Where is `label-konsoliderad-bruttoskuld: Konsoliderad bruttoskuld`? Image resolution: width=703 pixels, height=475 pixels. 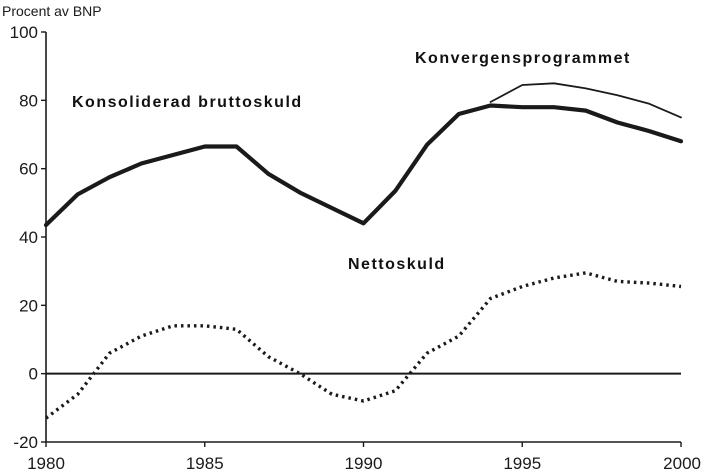 label-konsoliderad-bruttoskuld: Konsoliderad bruttoskuld is located at coordinates (187, 102).